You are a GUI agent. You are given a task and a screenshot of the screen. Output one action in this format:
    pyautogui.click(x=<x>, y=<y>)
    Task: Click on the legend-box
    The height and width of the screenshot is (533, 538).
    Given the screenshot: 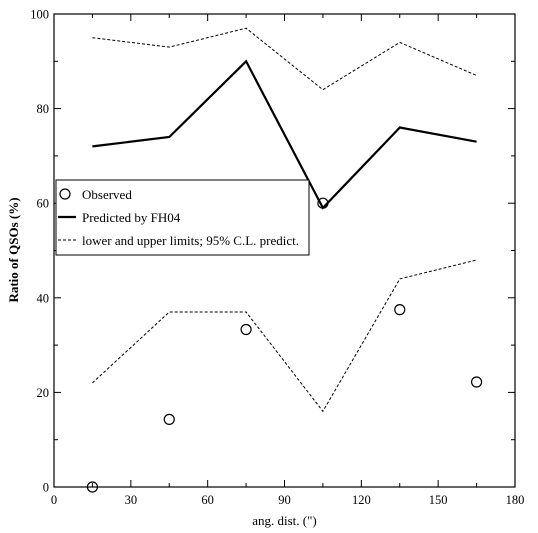 What is the action you would take?
    pyautogui.click(x=182, y=217)
    